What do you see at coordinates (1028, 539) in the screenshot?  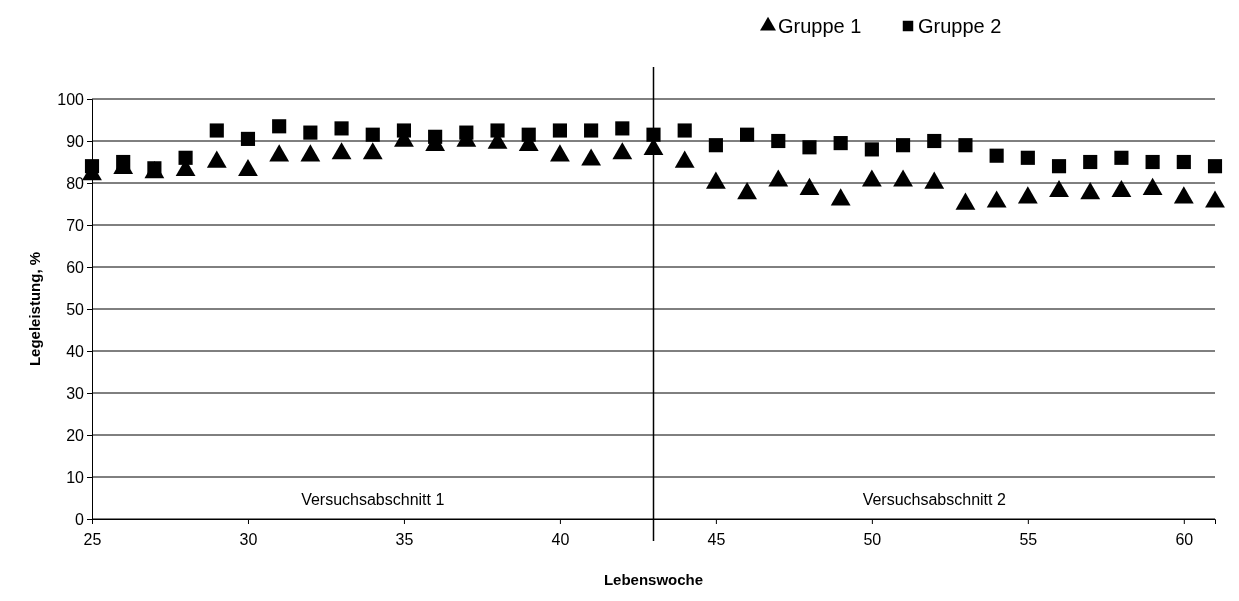 I see `x-tick-label: 55` at bounding box center [1028, 539].